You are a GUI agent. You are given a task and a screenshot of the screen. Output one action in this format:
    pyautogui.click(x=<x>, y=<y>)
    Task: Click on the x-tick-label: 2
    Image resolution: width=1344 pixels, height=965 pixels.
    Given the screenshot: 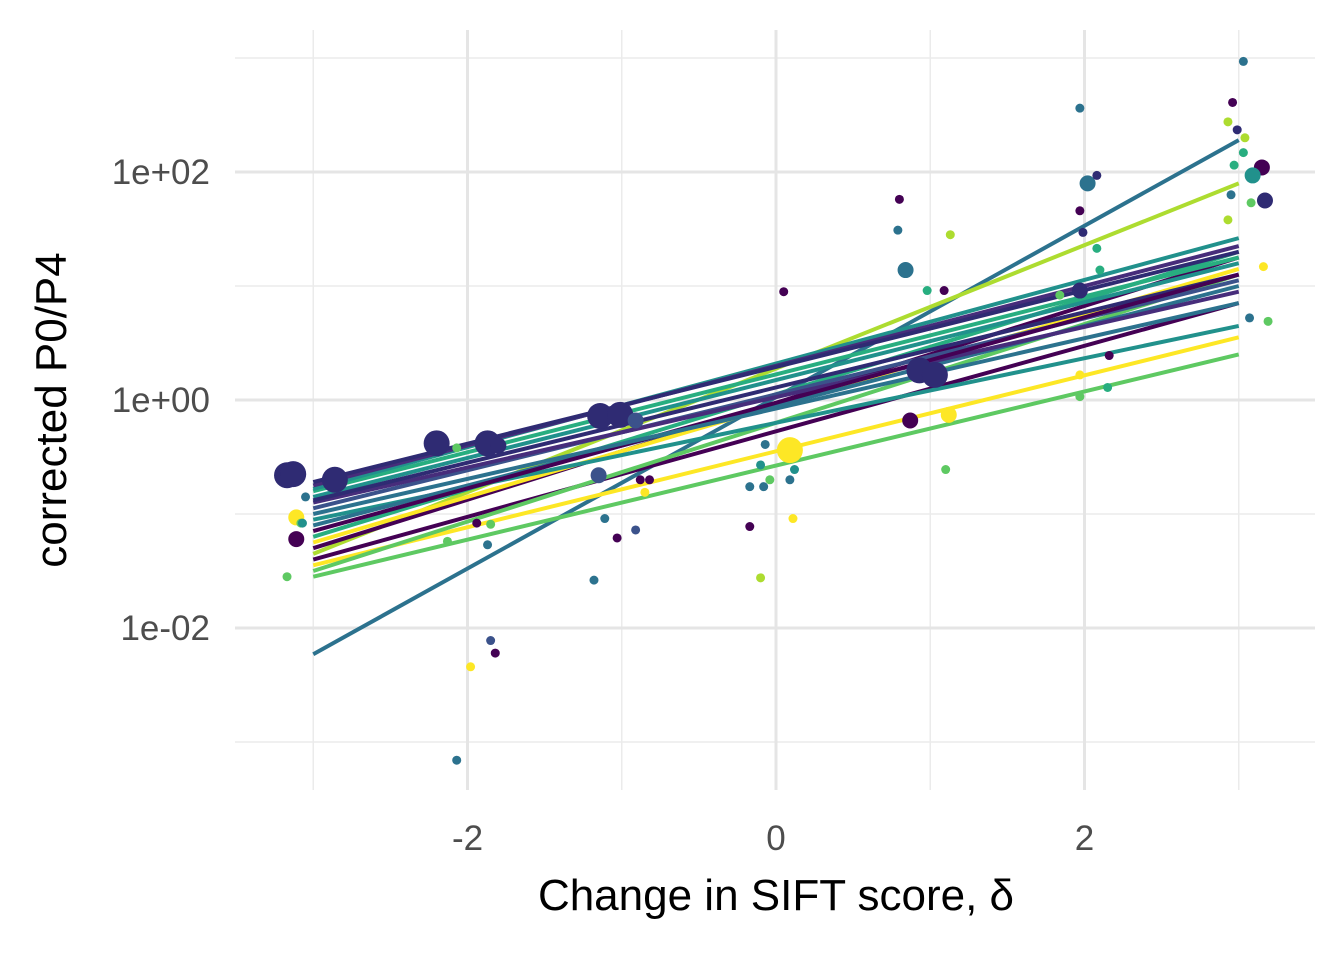 What is the action you would take?
    pyautogui.click(x=1084, y=838)
    